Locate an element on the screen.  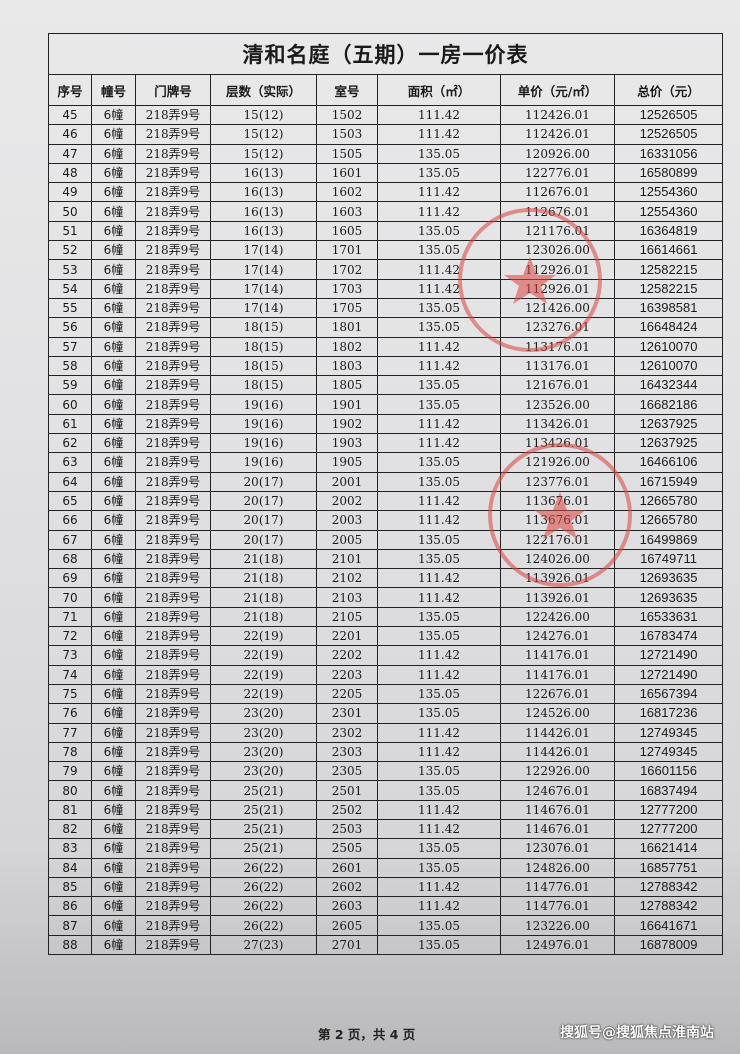
header-col-building: 幢号 is located at coordinates (113, 90).